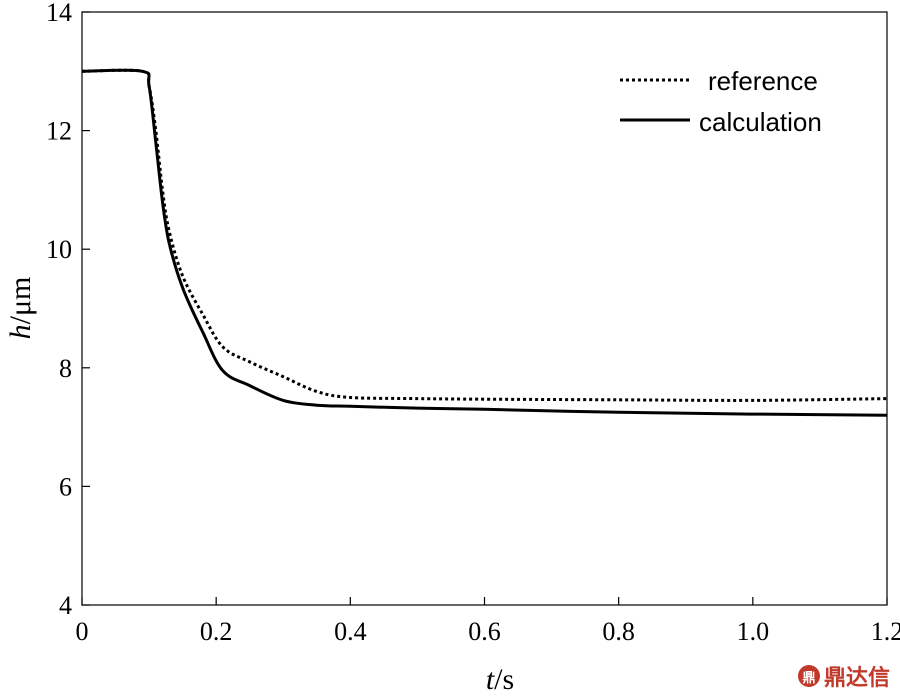  Describe the element at coordinates (216, 631) in the screenshot. I see `x-tick-label: 0.2` at that location.